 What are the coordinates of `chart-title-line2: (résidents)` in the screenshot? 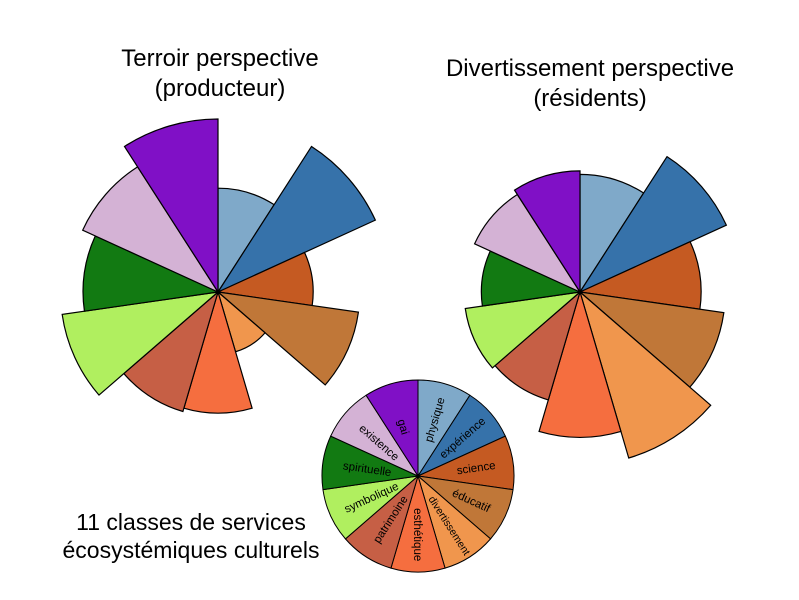 It's located at (590, 98).